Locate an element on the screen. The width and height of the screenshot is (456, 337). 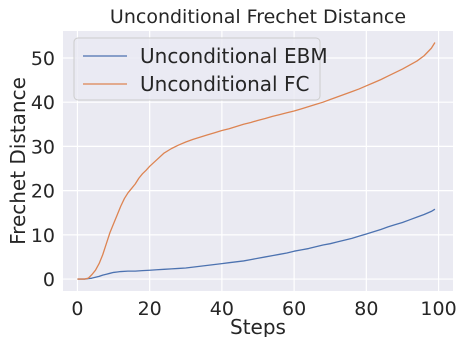
legend: Unconditional EBM Unconditional FC is located at coordinates (200, 69).